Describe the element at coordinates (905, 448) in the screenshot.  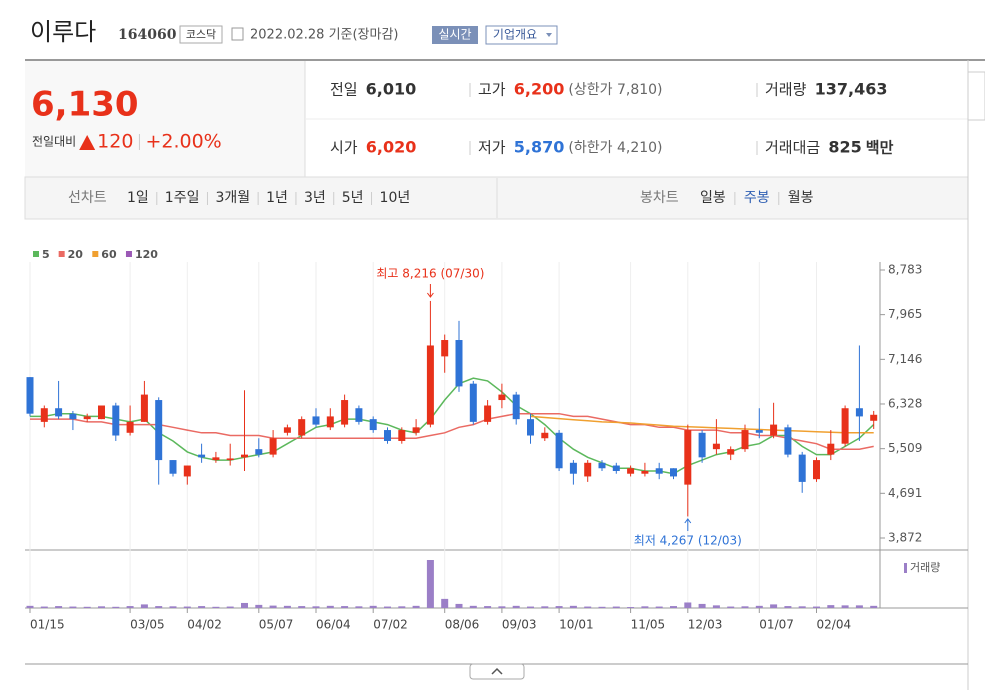
I see `y-tick-label: 5,509` at that location.